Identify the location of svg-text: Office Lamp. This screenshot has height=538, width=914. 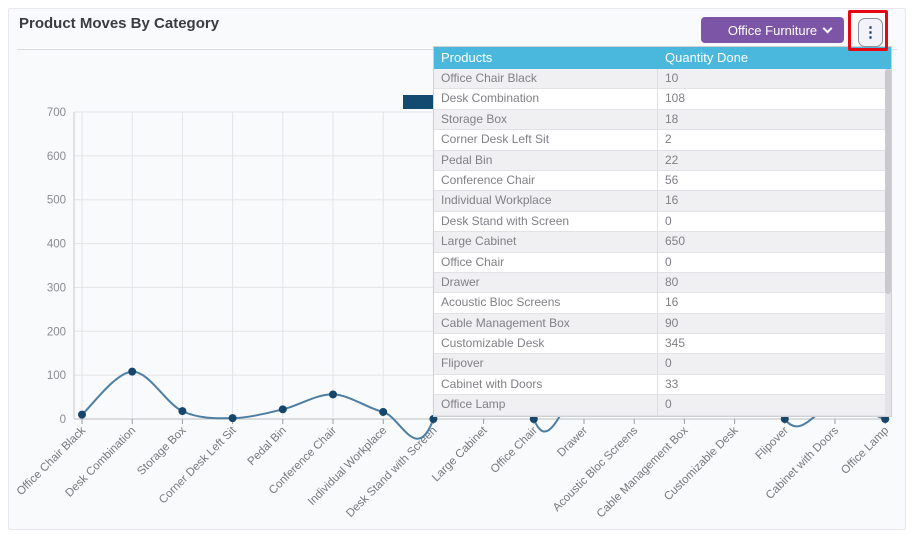
(865, 451).